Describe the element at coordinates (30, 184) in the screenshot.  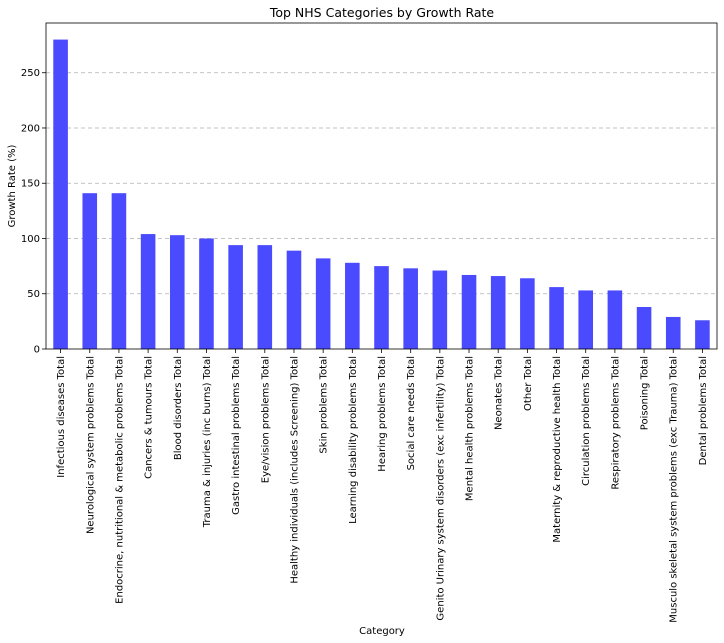
I see `y-tick-label: 150` at that location.